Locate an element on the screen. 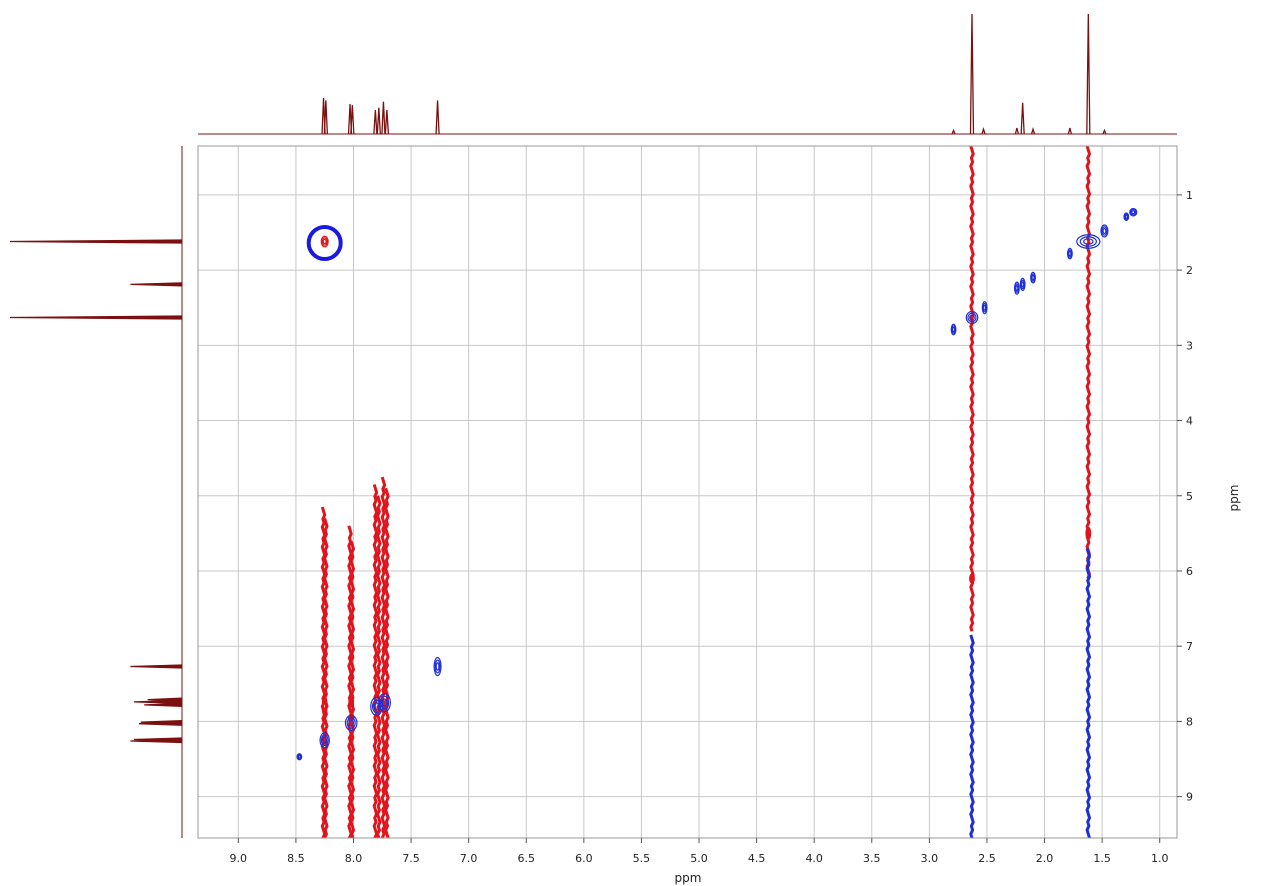  y-axis-label: ppm is located at coordinates (1234, 498).